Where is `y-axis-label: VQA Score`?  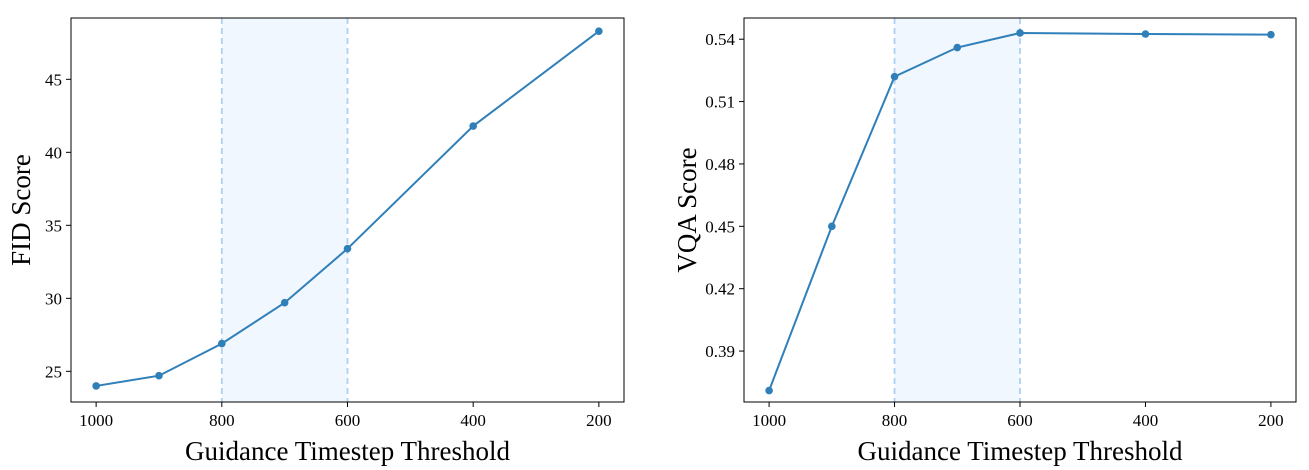 y-axis-label: VQA Score is located at coordinates (687, 209).